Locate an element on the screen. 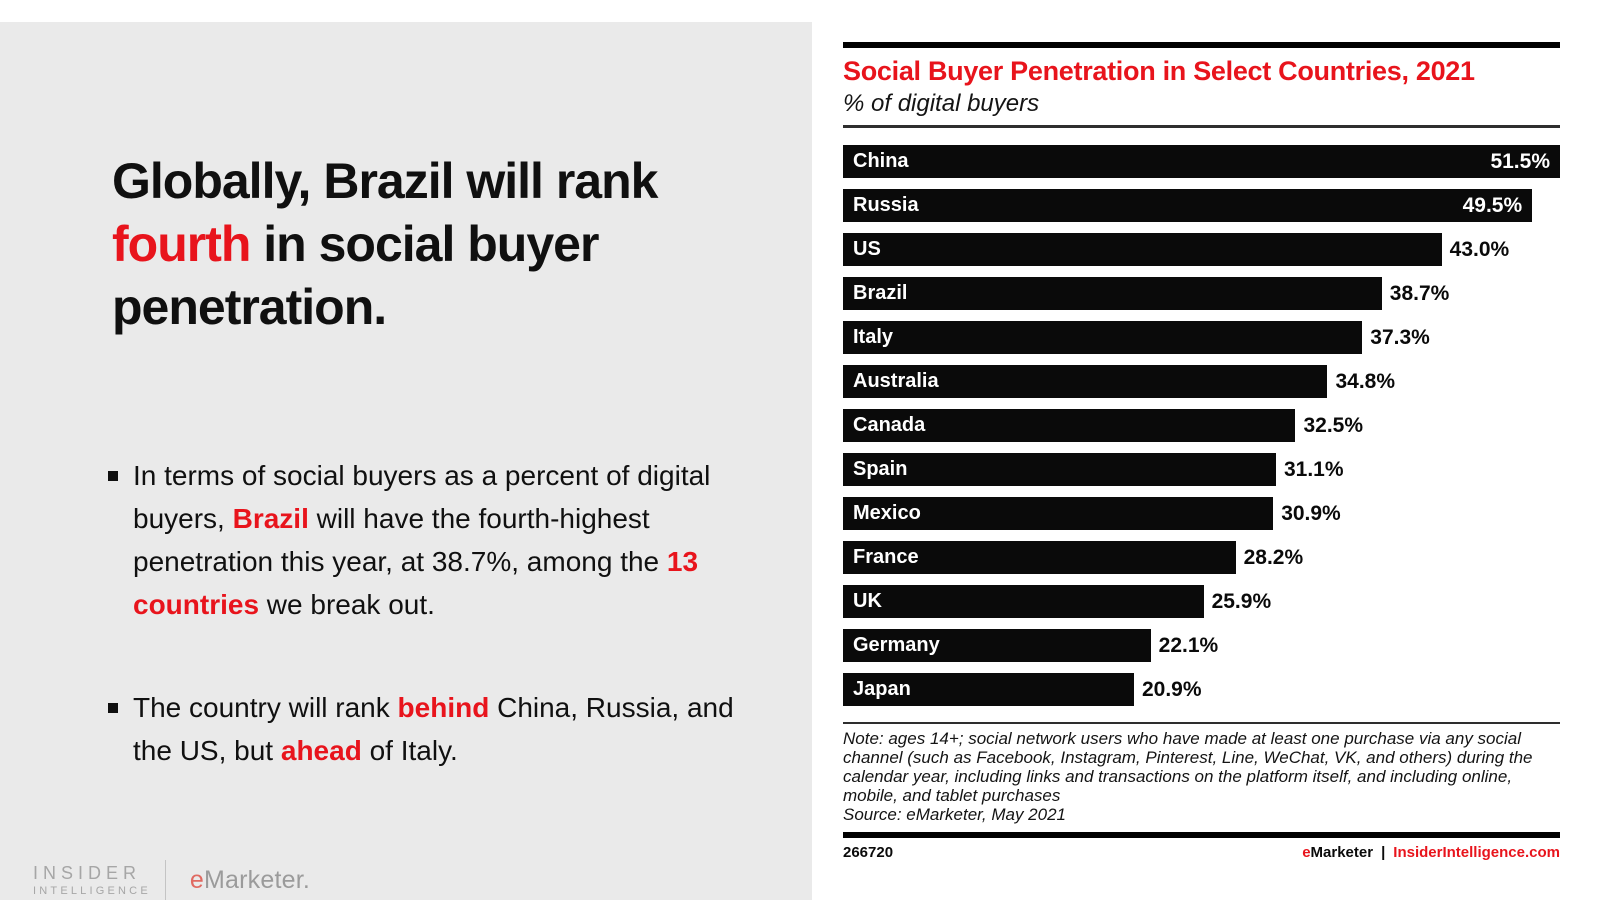  footer-brand-rest: Marketer is located at coordinates (1342, 852).